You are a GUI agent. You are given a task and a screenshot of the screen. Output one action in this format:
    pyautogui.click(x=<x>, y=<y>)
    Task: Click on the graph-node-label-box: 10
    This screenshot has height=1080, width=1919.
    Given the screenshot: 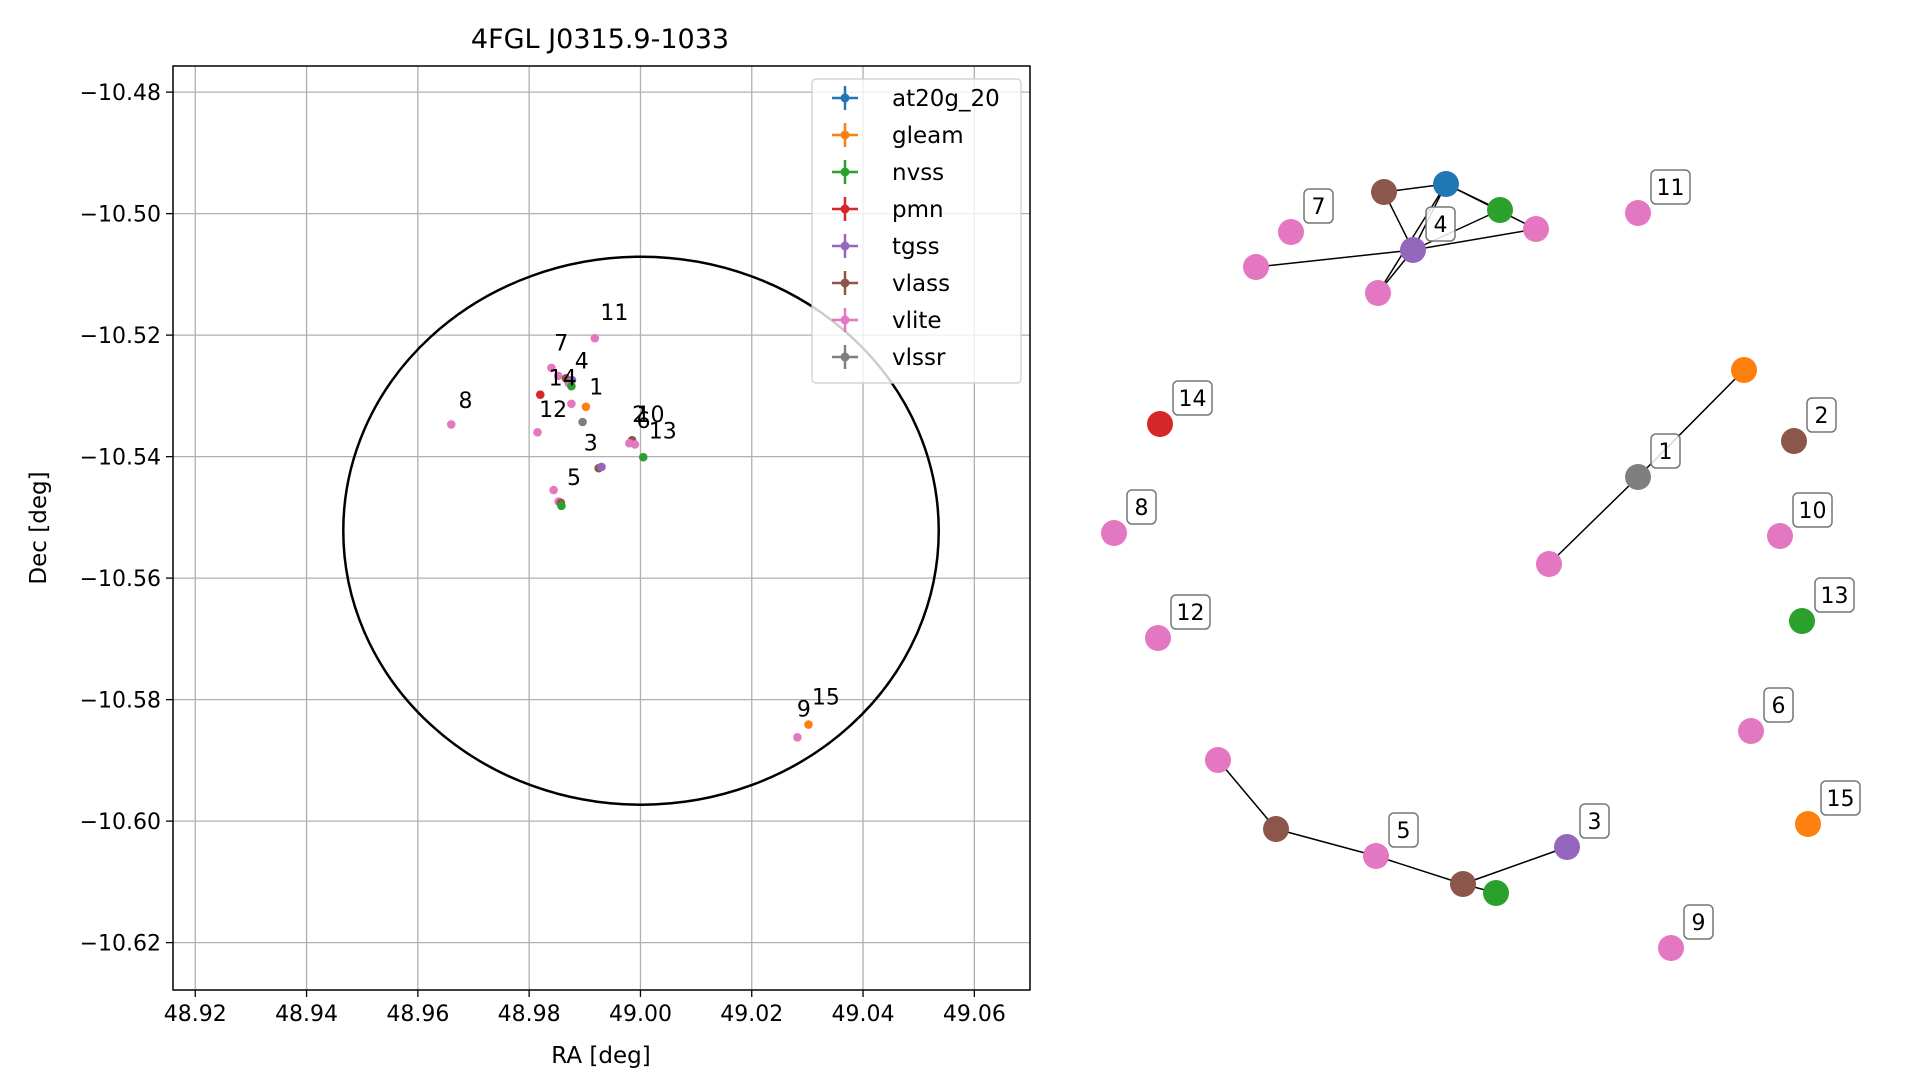 What is the action you would take?
    pyautogui.click(x=1812, y=510)
    